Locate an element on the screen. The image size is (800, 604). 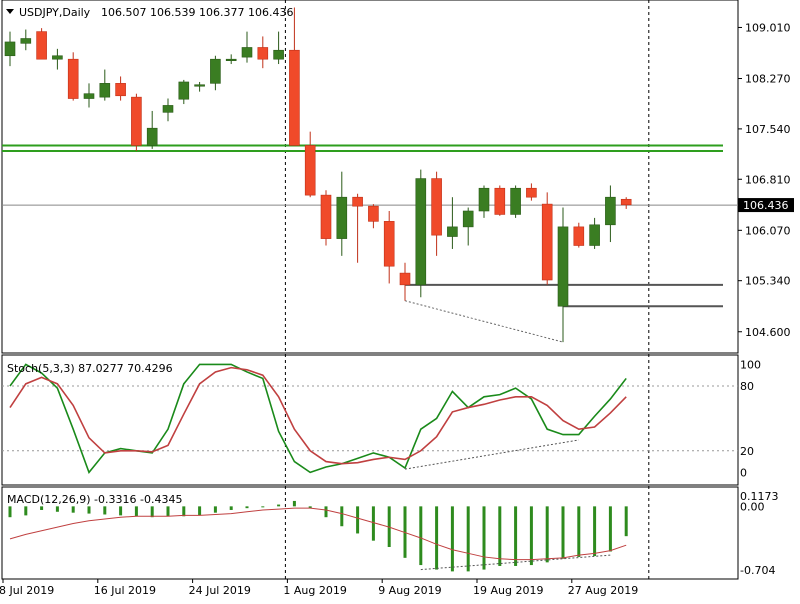
current-price-label: 106.436 is located at coordinates (766, 205).